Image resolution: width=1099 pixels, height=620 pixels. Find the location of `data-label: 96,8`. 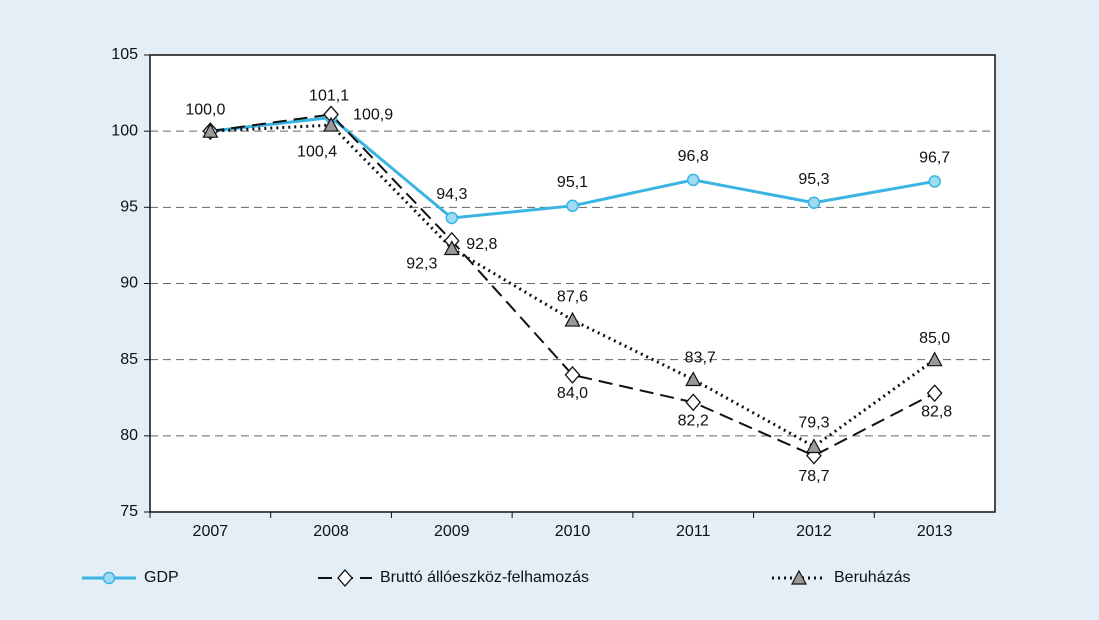

data-label: 96,8 is located at coordinates (693, 156).